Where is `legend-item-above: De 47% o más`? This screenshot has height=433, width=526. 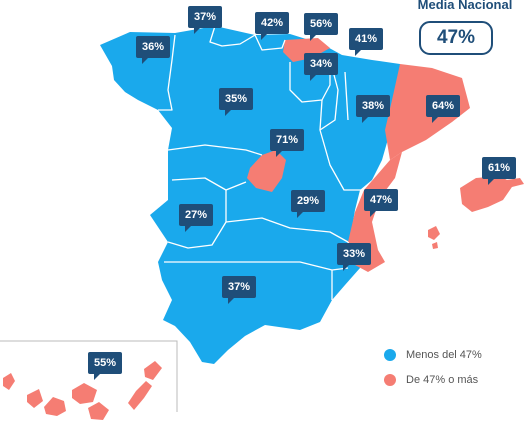
legend-item-above: De 47% o más is located at coordinates (431, 380).